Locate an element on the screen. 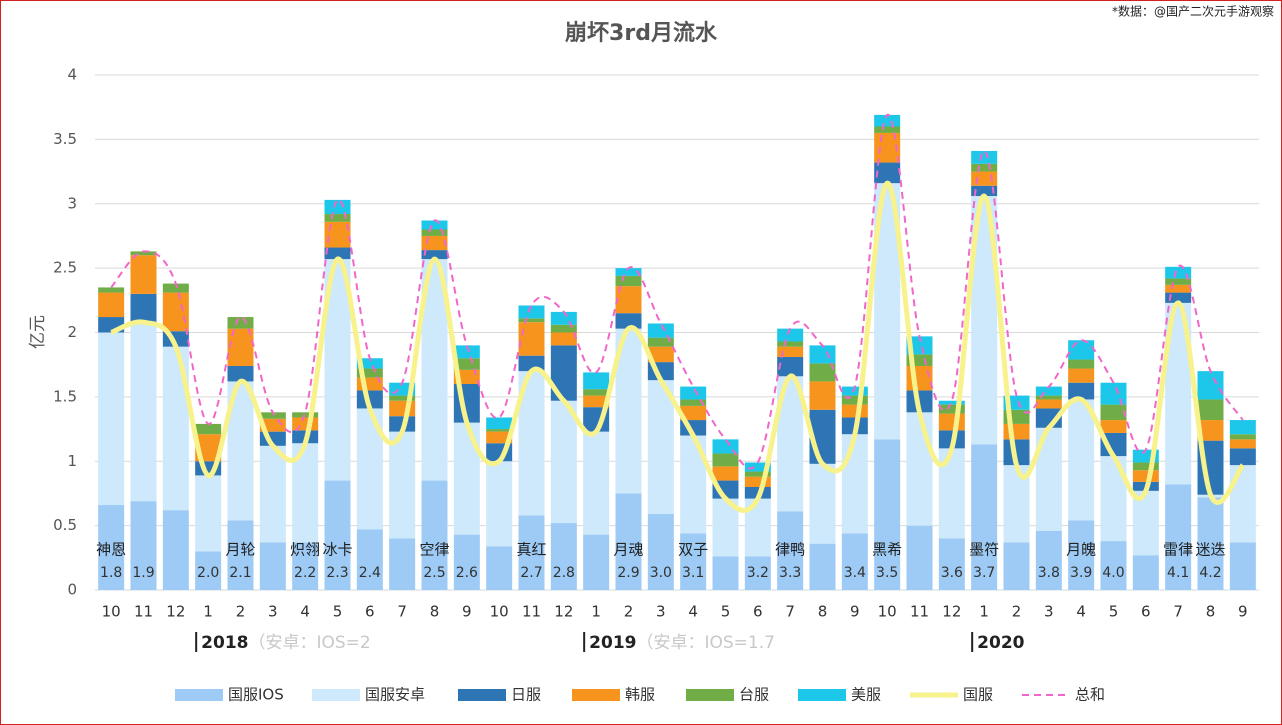 The image size is (1282, 725). version-number: 3.1 is located at coordinates (693, 573).